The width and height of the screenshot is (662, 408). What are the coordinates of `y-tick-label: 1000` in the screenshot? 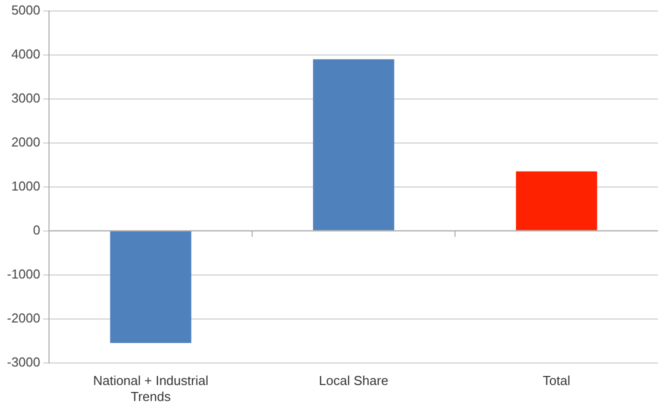 It's located at (25, 186).